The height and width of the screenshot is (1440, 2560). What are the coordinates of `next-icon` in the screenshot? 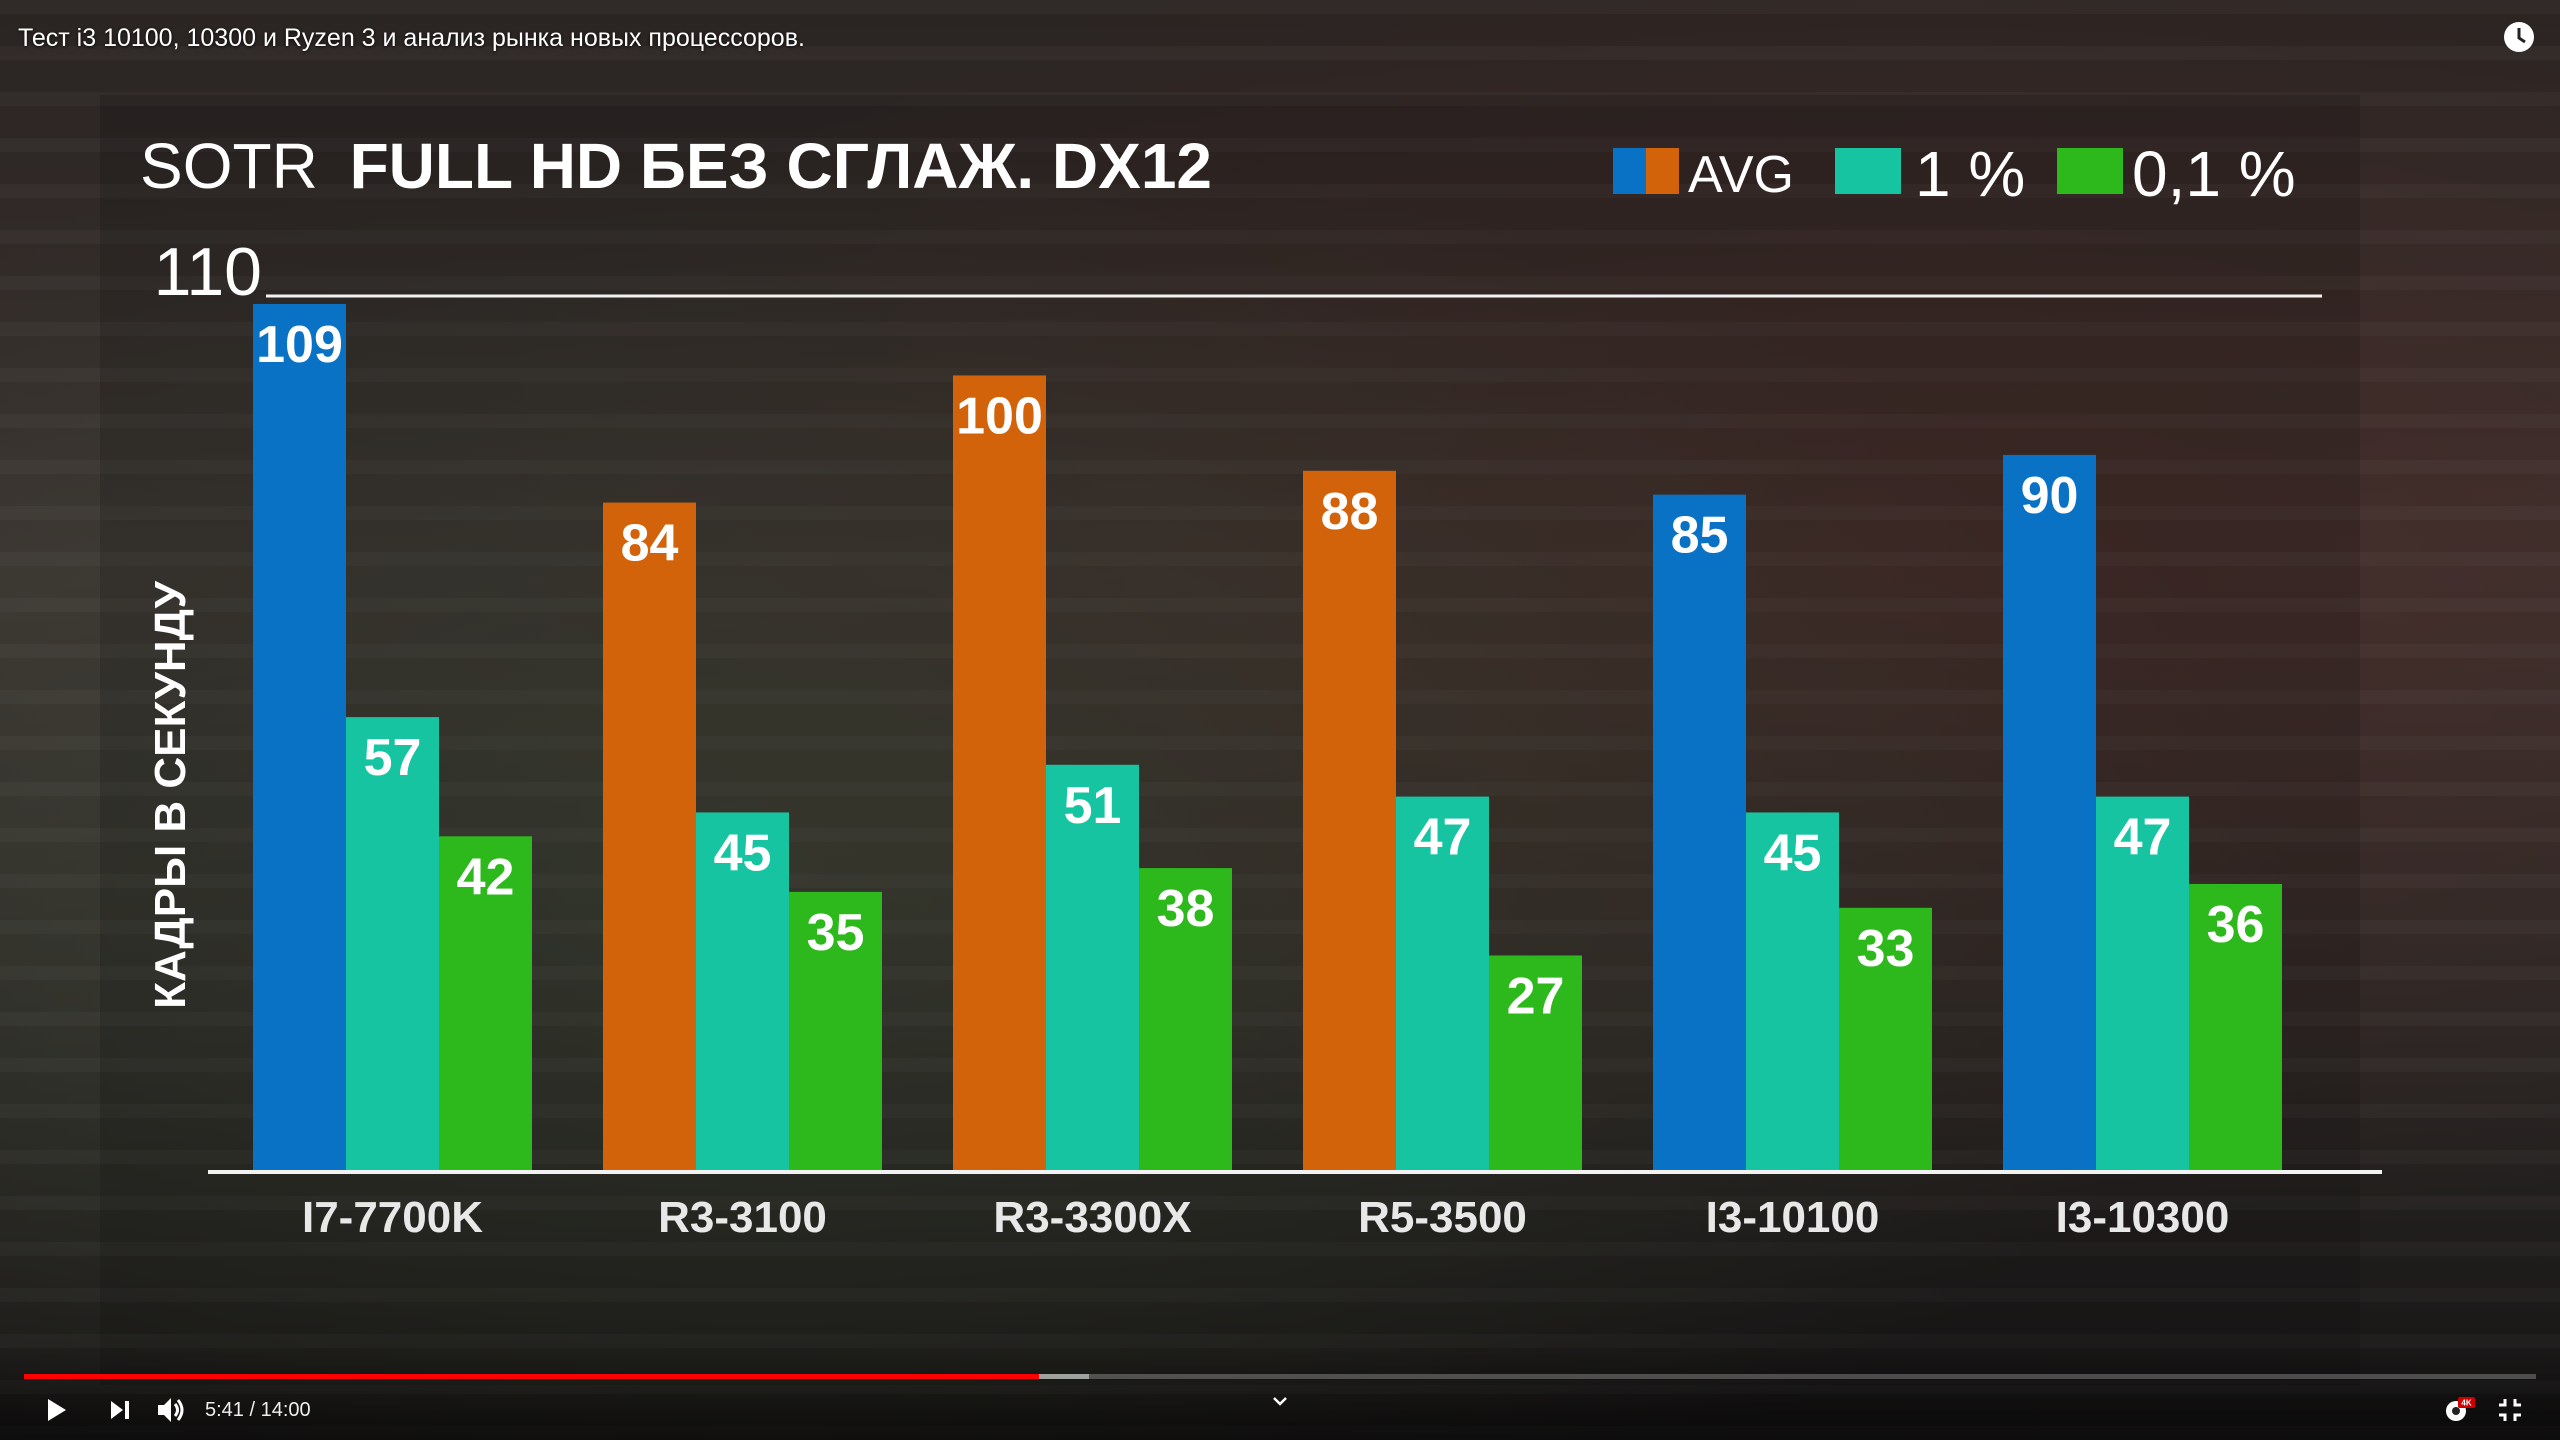 It's located at (120, 1410).